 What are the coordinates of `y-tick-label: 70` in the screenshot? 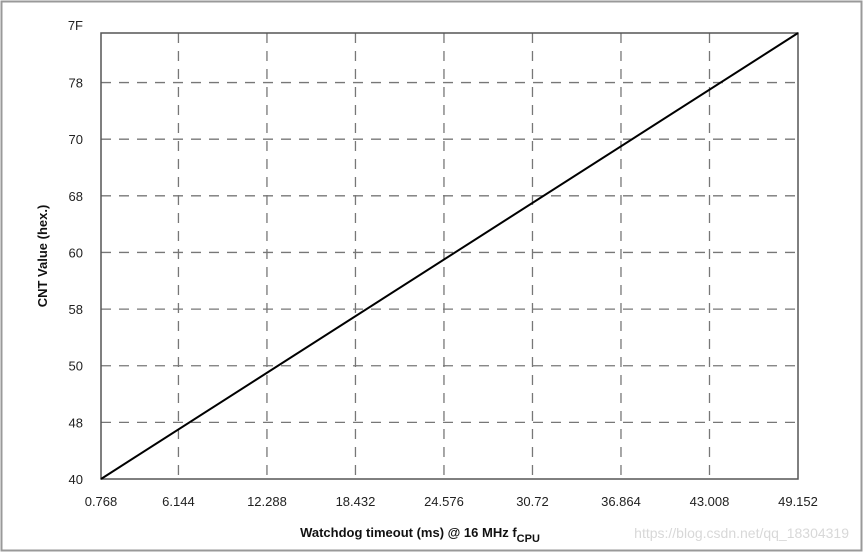 It's located at (76, 139).